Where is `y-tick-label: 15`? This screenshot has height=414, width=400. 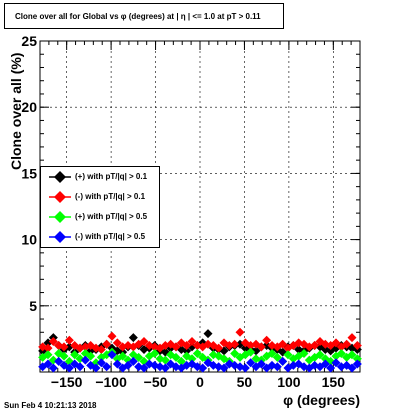
y-tick-label: 15 is located at coordinates (29, 173).